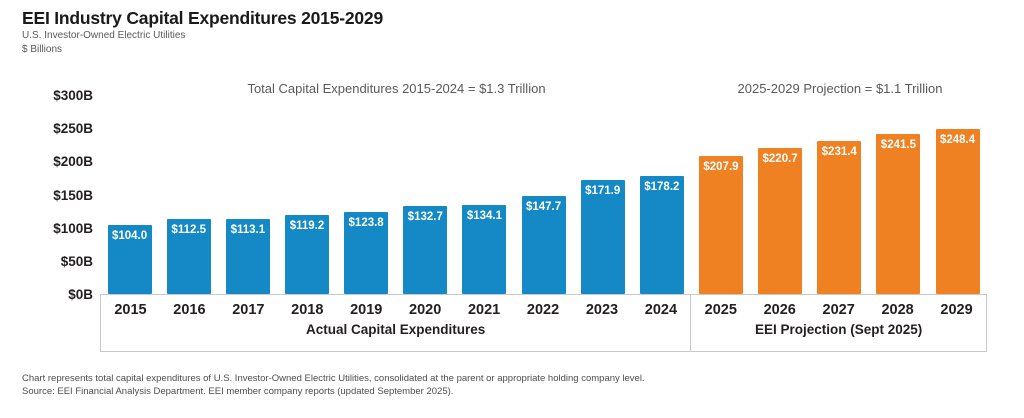  I want to click on y-tick-label: $200B, so click(73, 162).